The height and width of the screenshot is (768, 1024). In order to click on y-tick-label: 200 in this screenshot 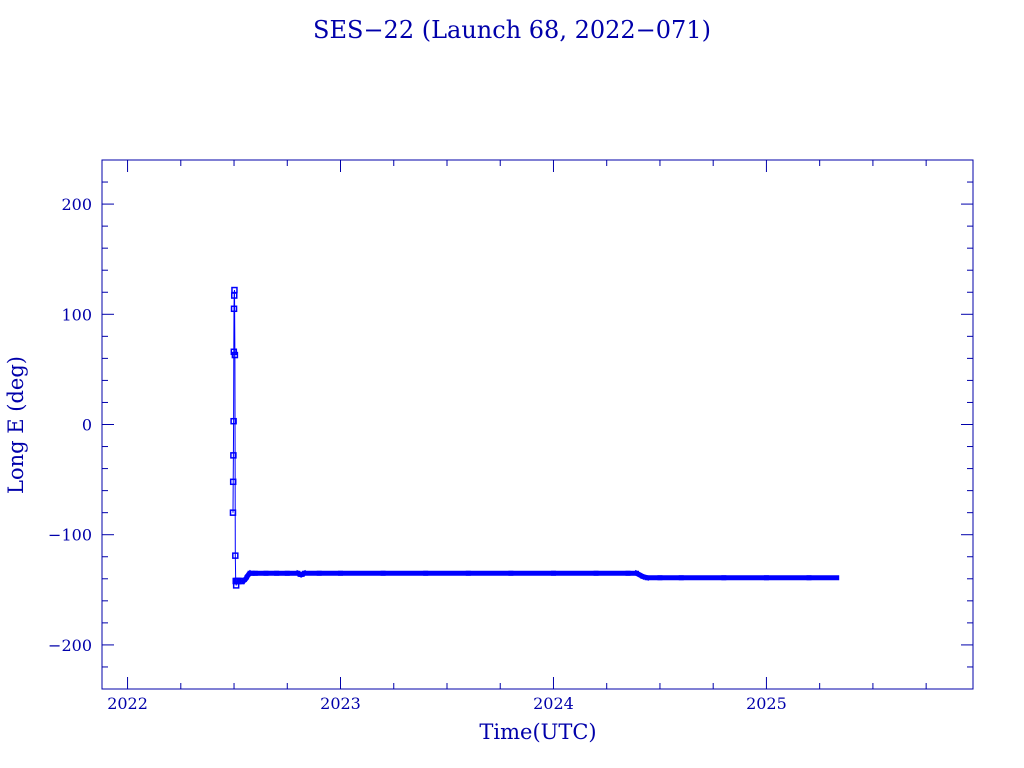, I will do `click(76, 204)`.